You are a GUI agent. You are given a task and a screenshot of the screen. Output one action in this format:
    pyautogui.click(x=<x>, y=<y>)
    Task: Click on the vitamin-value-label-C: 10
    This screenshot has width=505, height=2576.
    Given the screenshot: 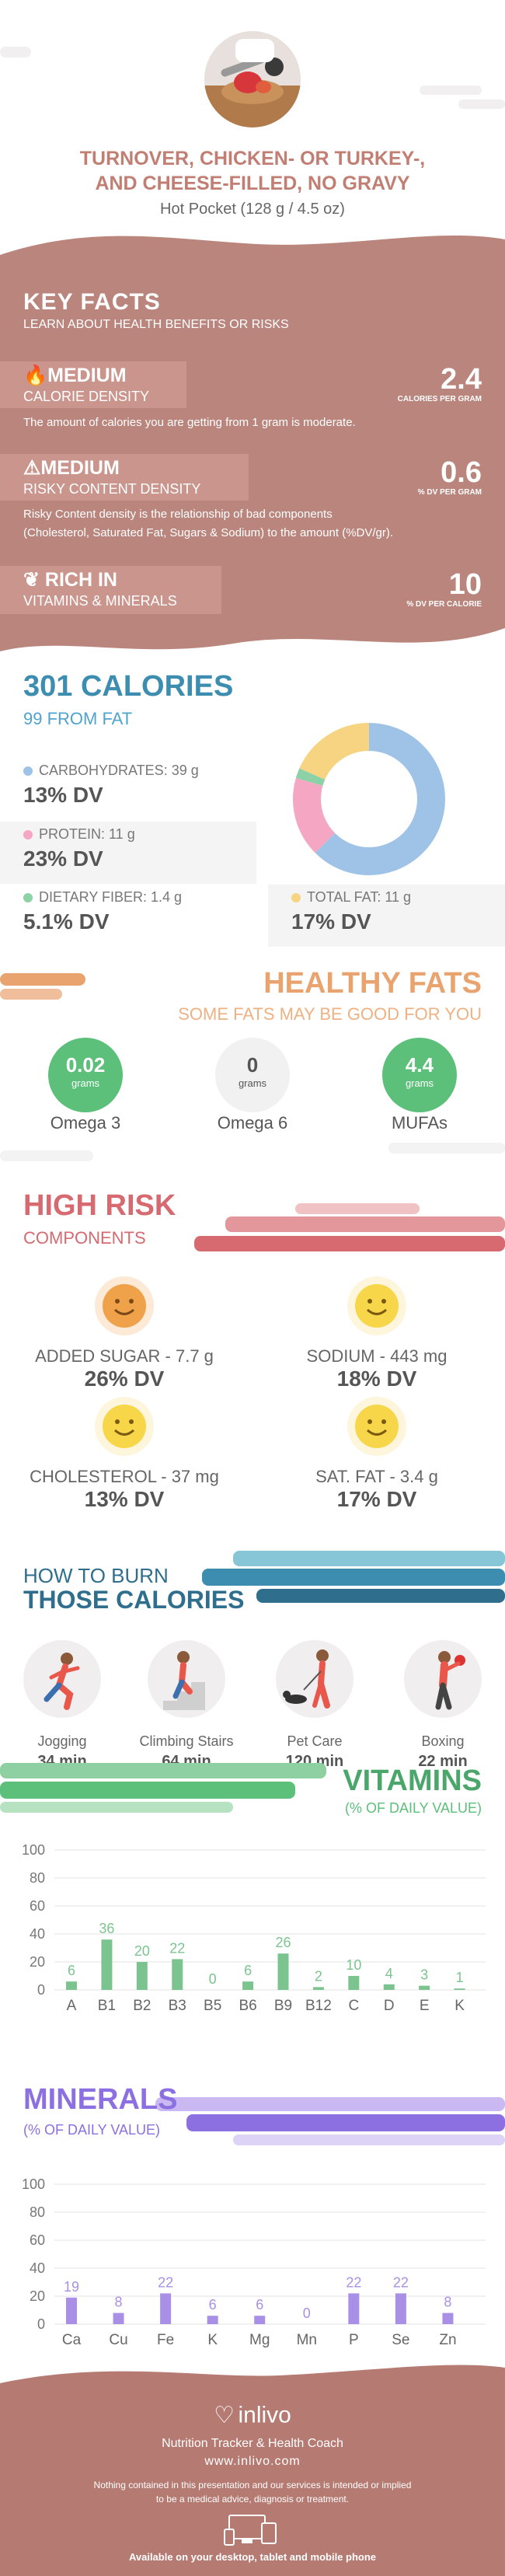 What is the action you would take?
    pyautogui.click(x=353, y=1965)
    